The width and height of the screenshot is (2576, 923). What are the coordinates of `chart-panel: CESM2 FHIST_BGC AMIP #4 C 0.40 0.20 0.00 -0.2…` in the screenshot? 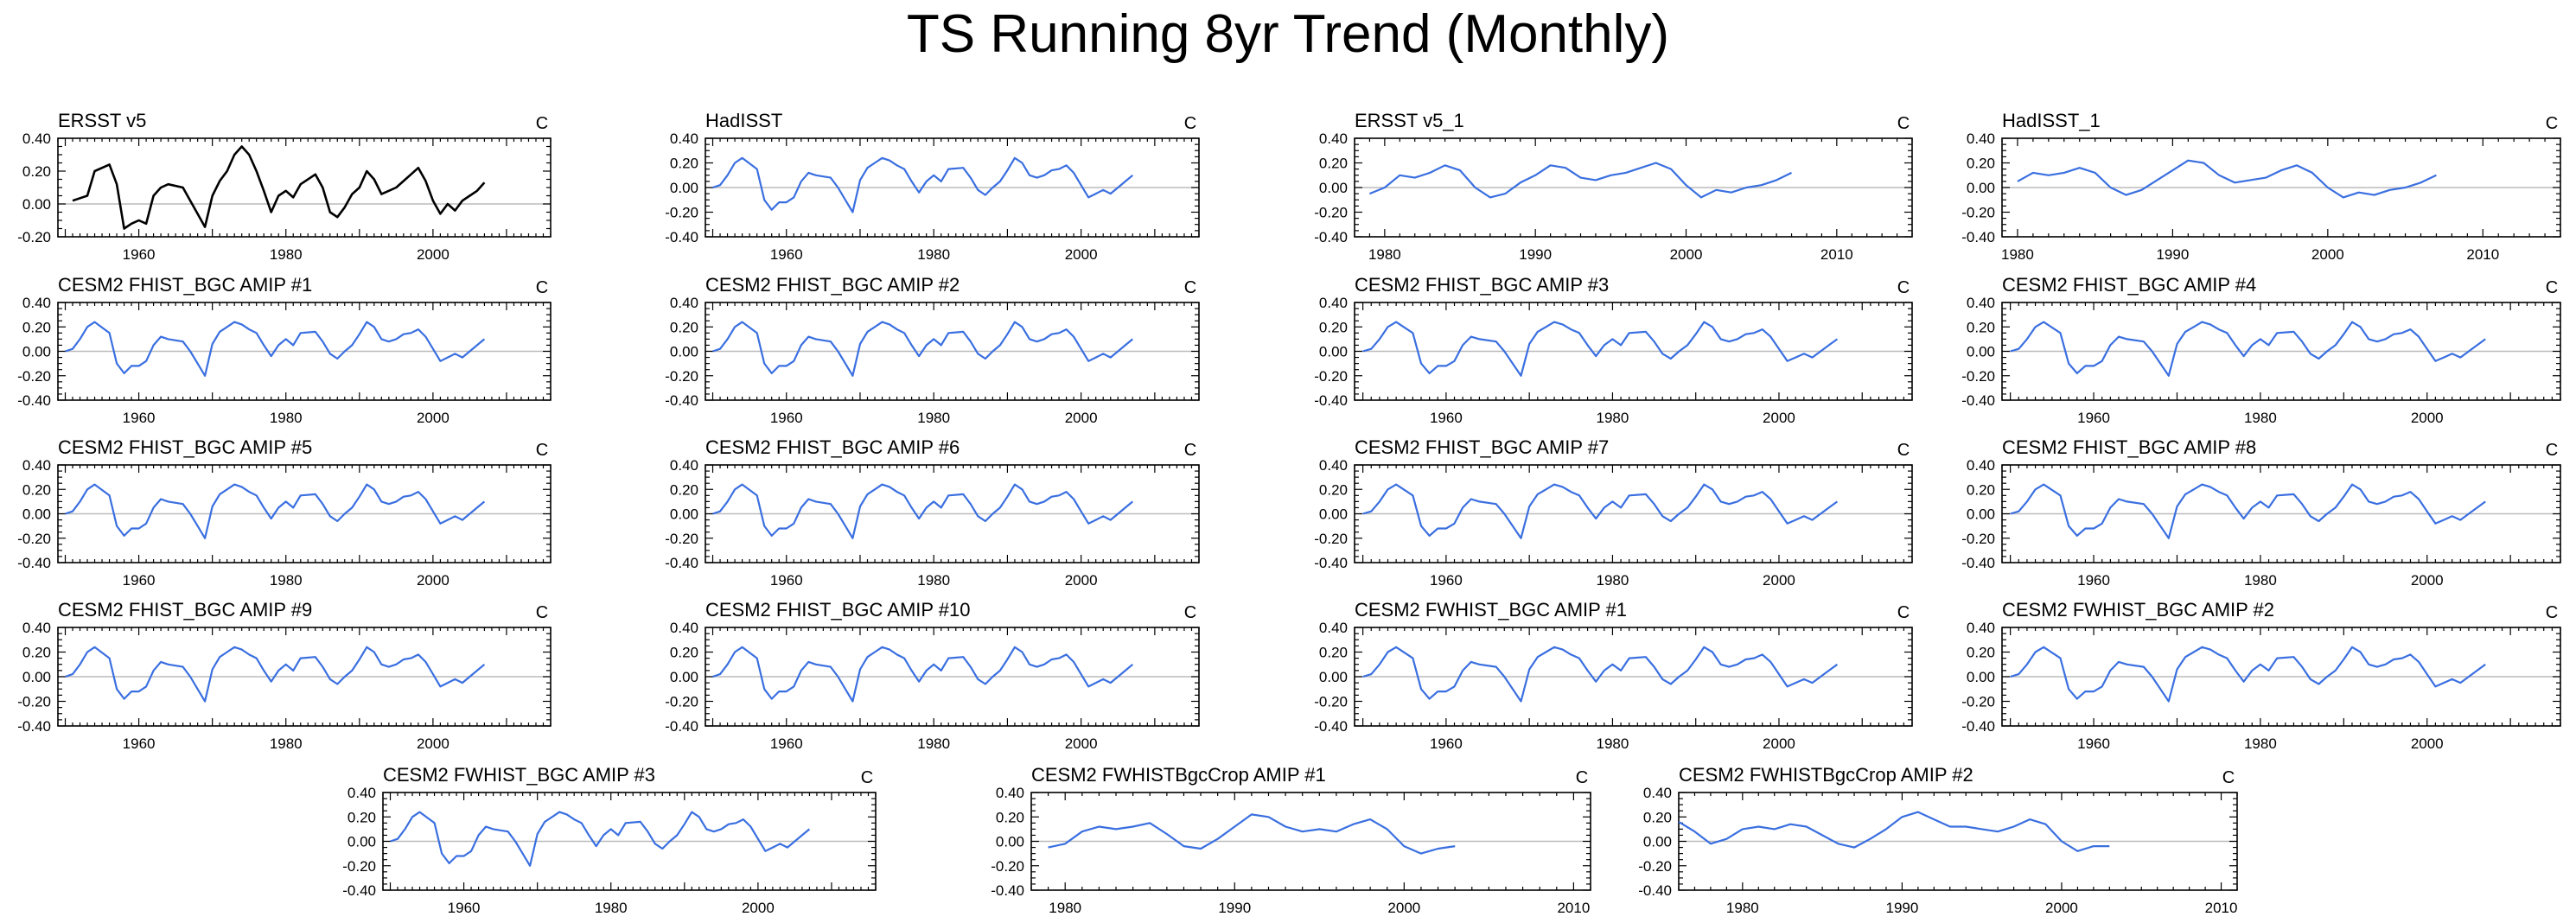 It's located at (2261, 350).